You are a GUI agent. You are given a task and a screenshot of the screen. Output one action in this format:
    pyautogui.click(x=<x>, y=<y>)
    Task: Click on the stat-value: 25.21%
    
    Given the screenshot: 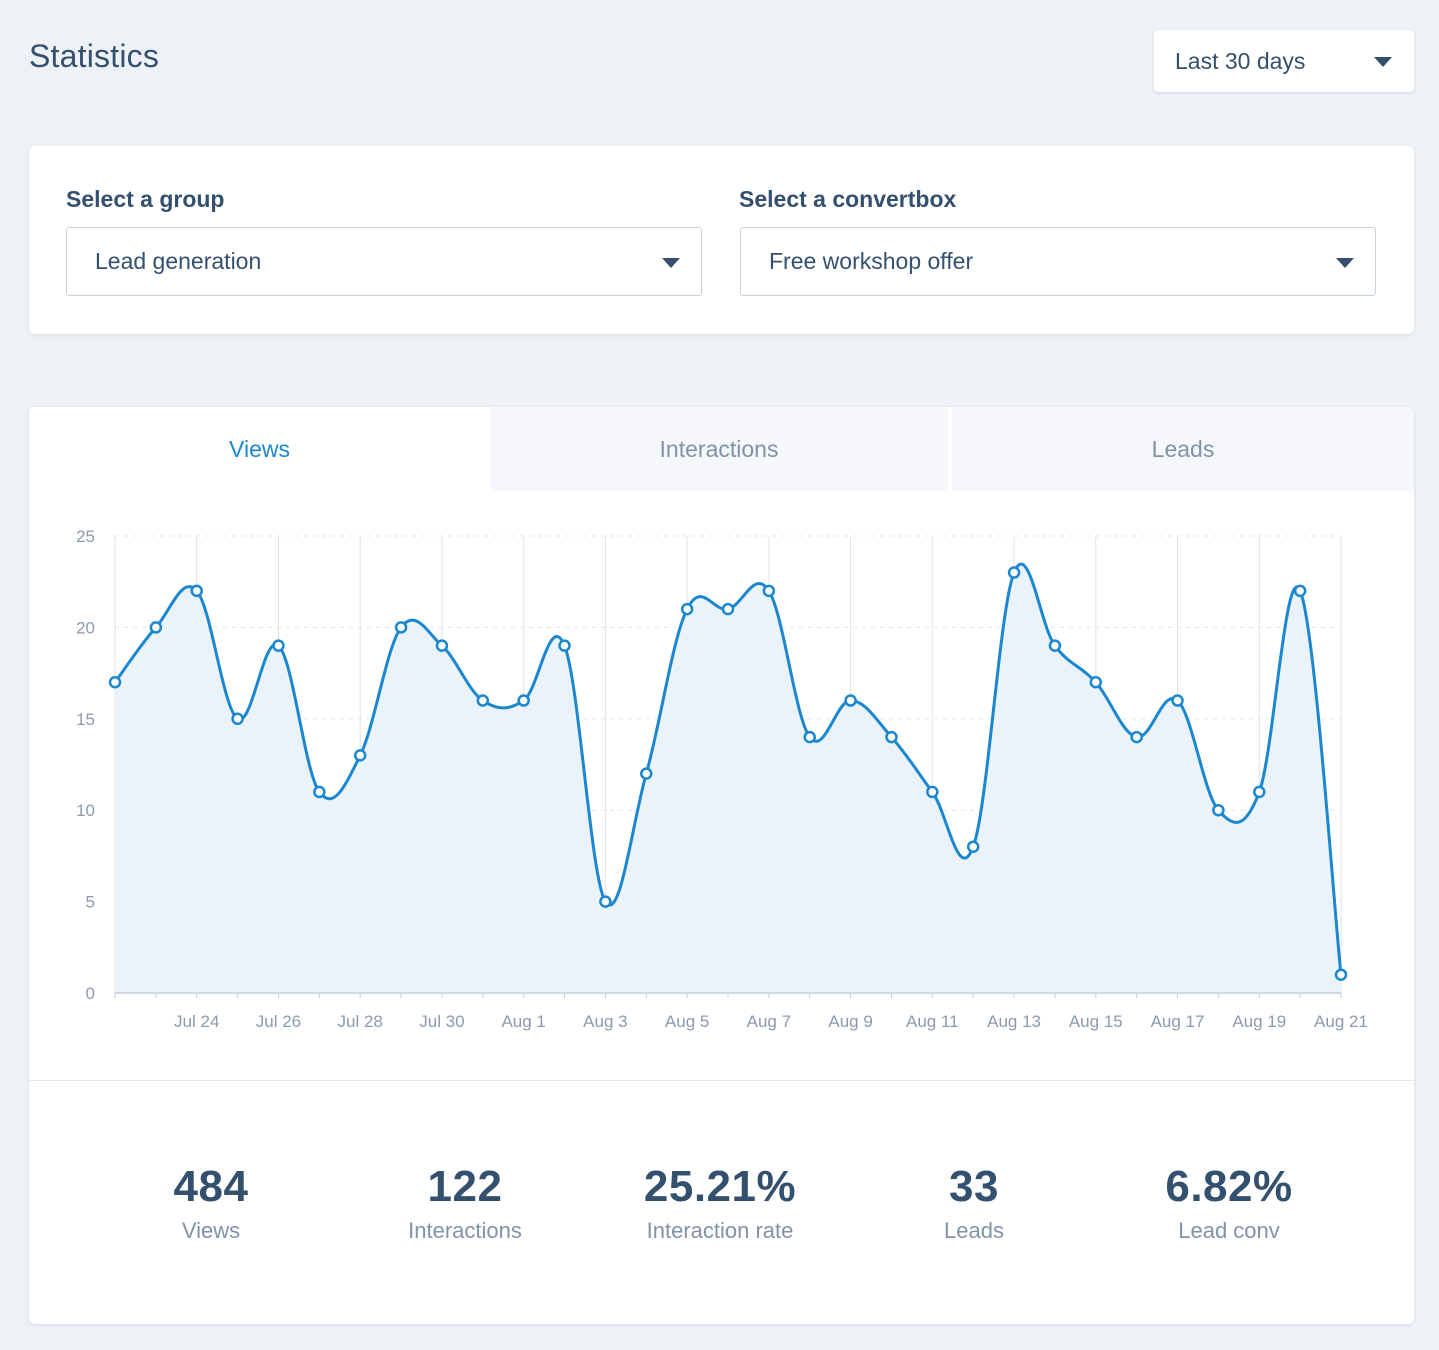 What is the action you would take?
    pyautogui.click(x=720, y=1186)
    